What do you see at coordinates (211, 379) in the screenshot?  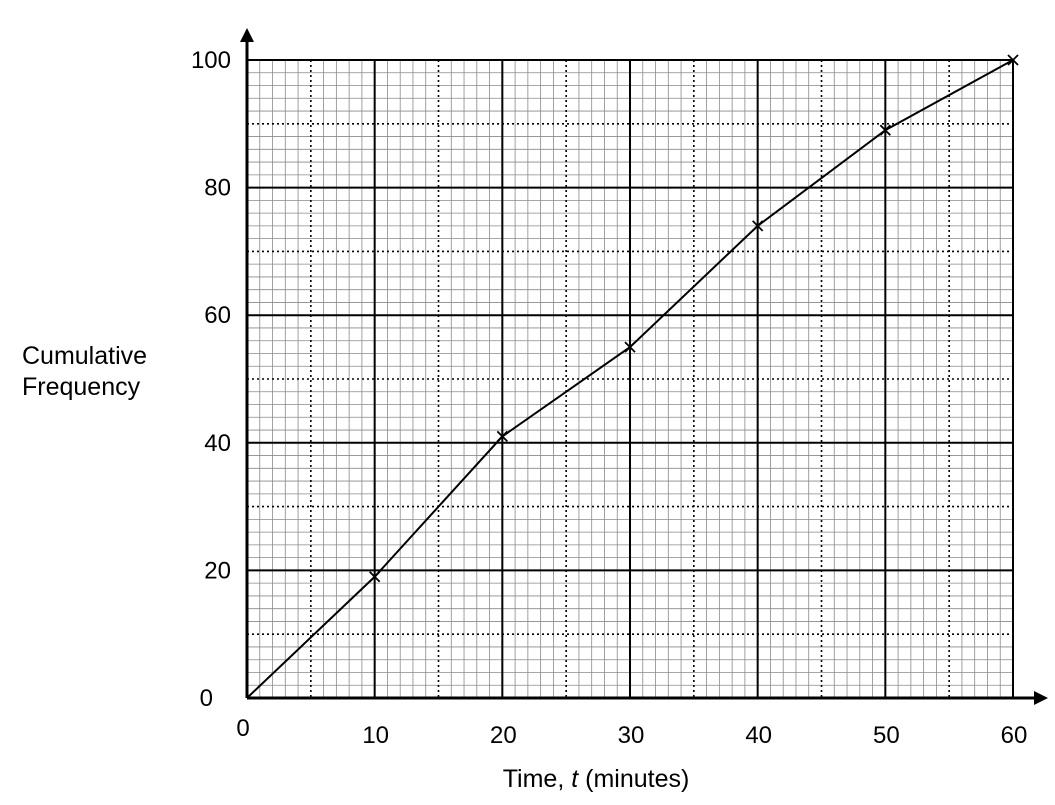 I see `y-tick-labels: 0 20 40 60 80 100` at bounding box center [211, 379].